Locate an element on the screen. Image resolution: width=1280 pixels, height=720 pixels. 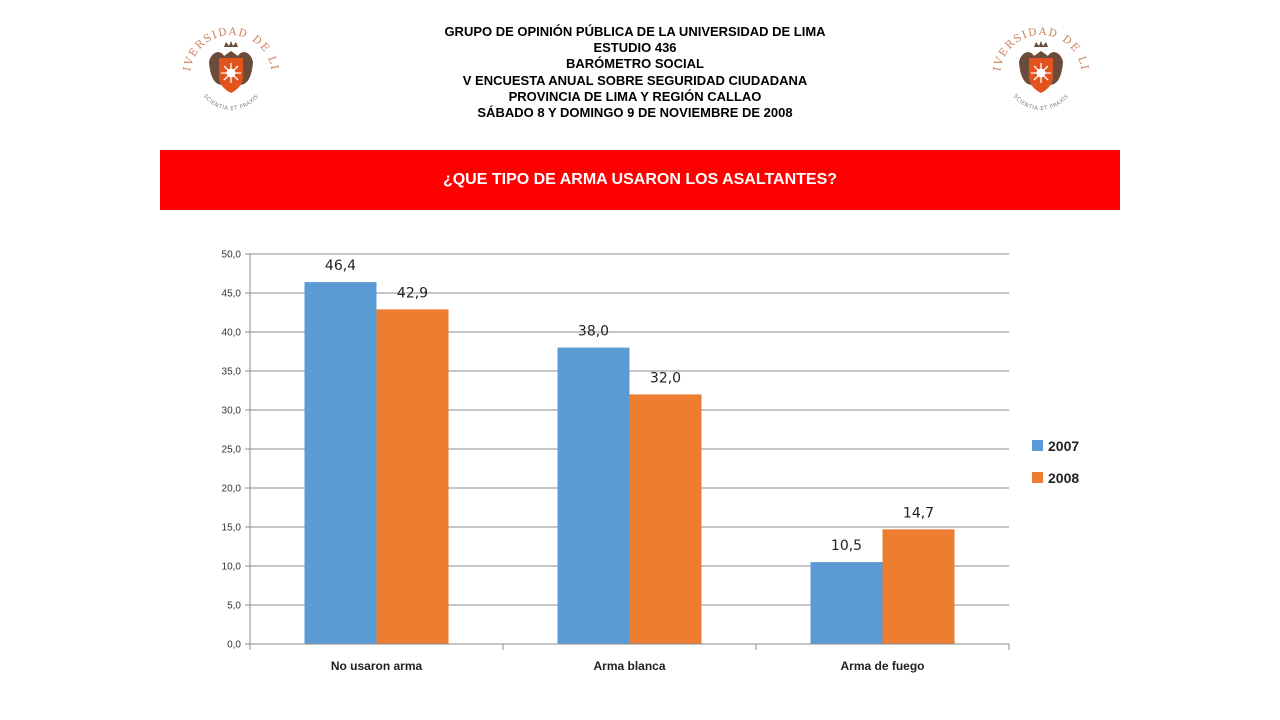
question-title: ¿QUE TIPO DE ARMA USARON LOS ASALTANTES? is located at coordinates (640, 179).